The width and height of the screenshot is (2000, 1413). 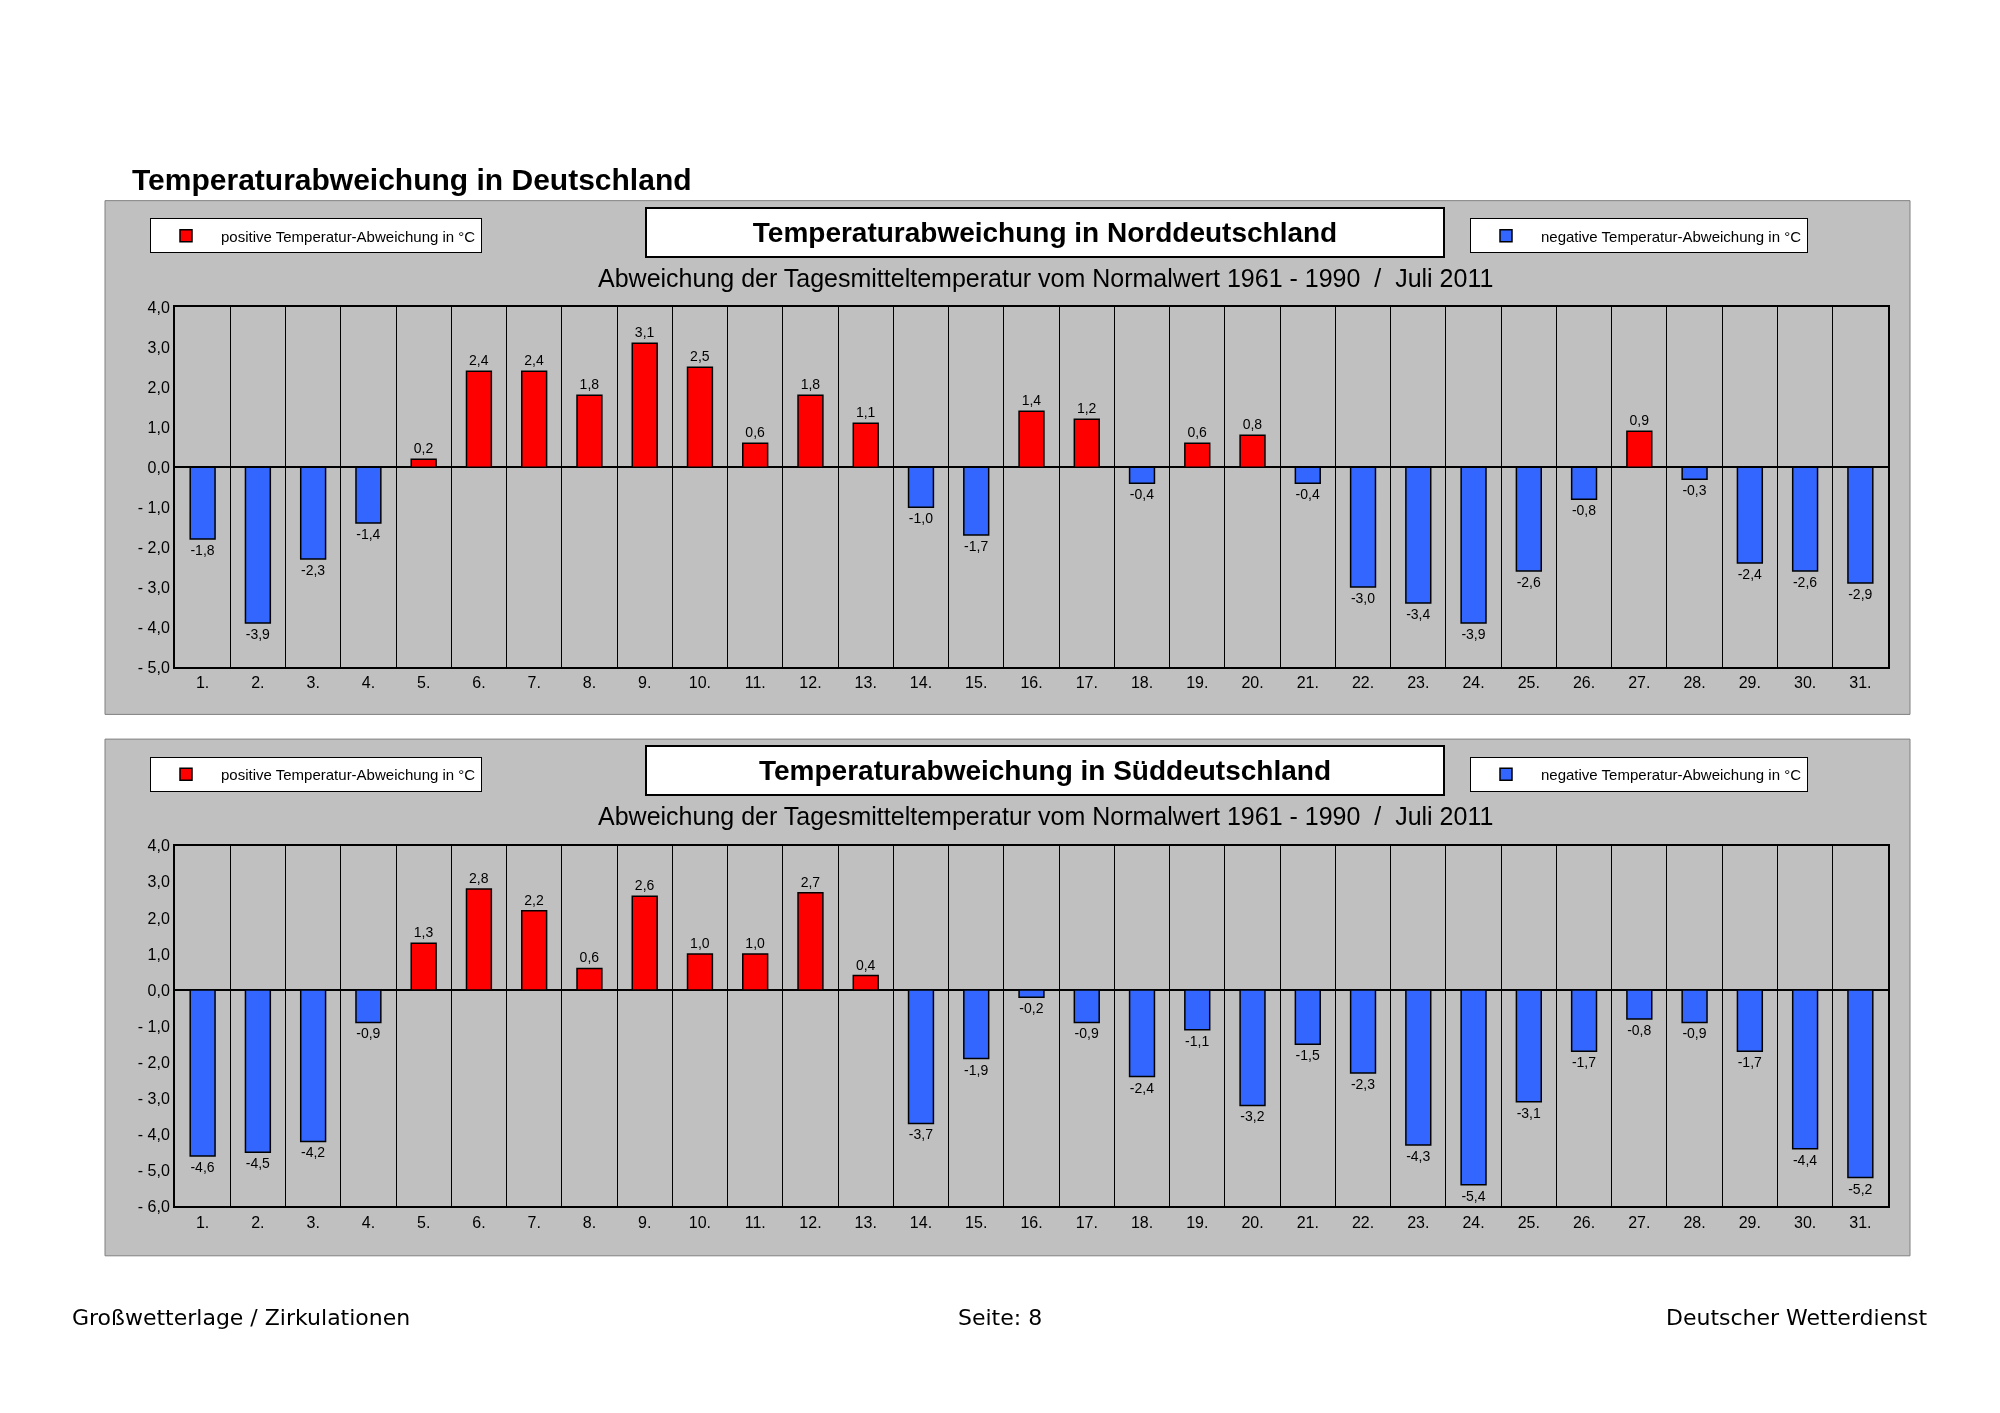 What do you see at coordinates (423, 448) in the screenshot?
I see `data-label: 0,2` at bounding box center [423, 448].